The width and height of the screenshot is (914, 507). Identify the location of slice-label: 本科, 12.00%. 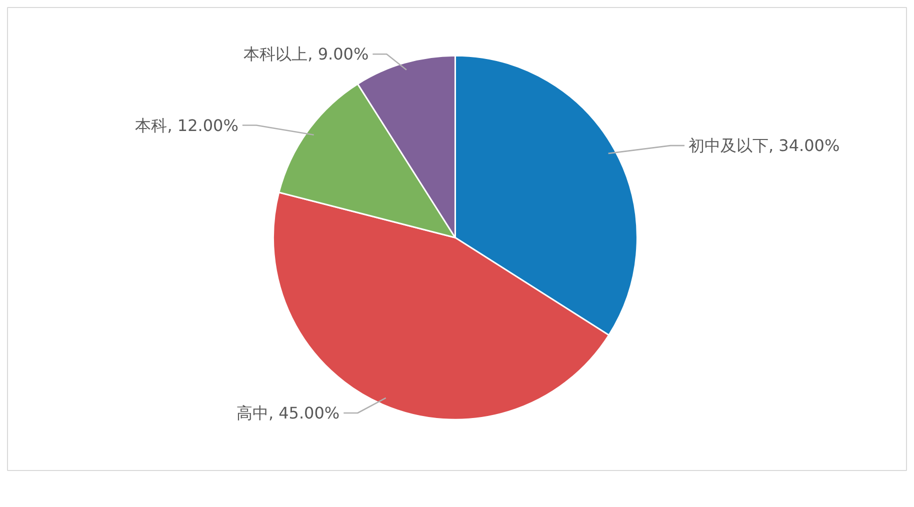
(186, 125).